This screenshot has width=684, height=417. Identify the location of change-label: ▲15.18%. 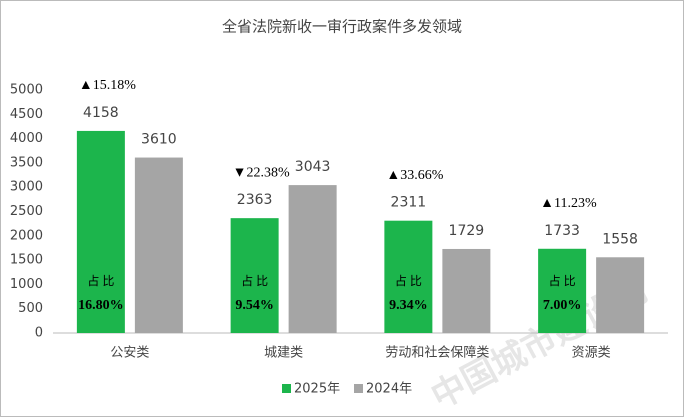
(107, 85).